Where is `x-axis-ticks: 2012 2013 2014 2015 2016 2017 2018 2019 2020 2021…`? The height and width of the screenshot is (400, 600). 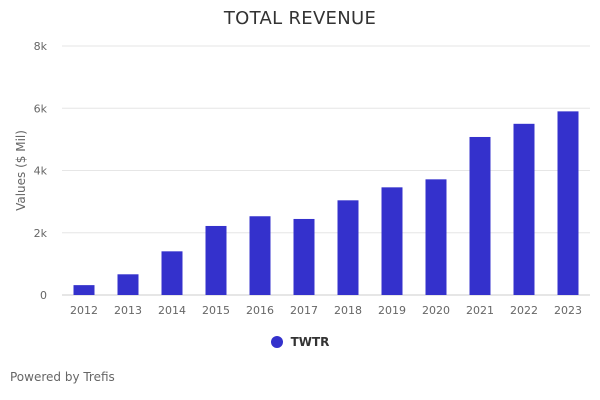 x-axis-ticks: 2012 2013 2014 2015 2016 2017 2018 2019 2020 2021… is located at coordinates (326, 310).